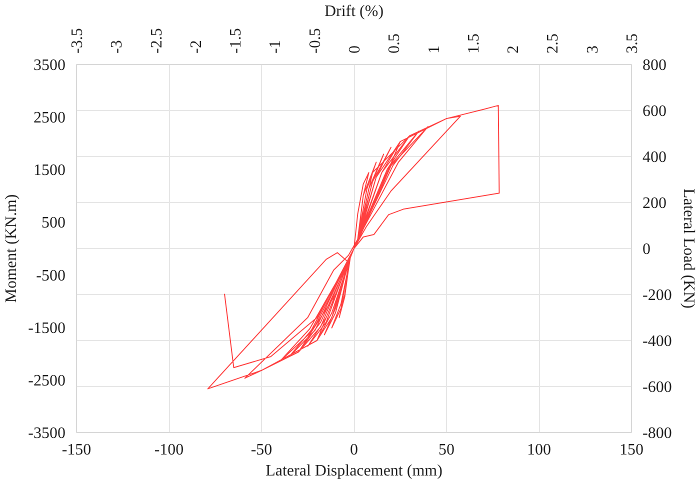 The width and height of the screenshot is (699, 482). I want to click on y-tick-label: 1500, so click(50, 171).